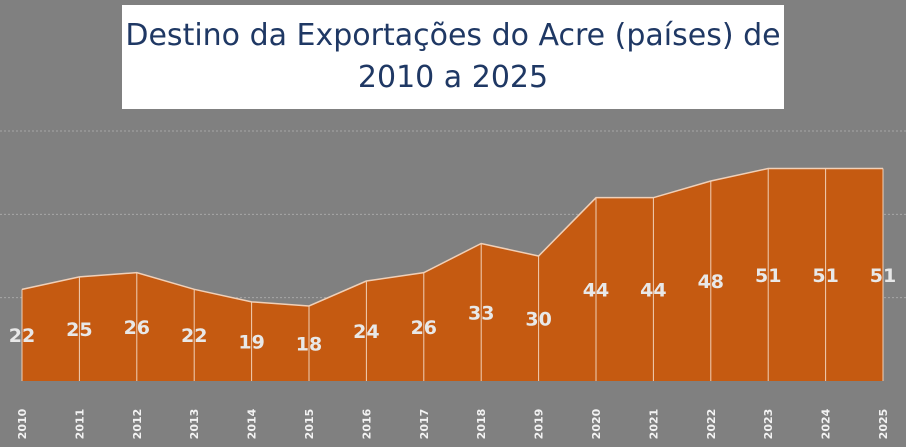 This screenshot has width=906, height=447. What do you see at coordinates (194, 424) in the screenshot?
I see `x-tick-2013: 2013` at bounding box center [194, 424].